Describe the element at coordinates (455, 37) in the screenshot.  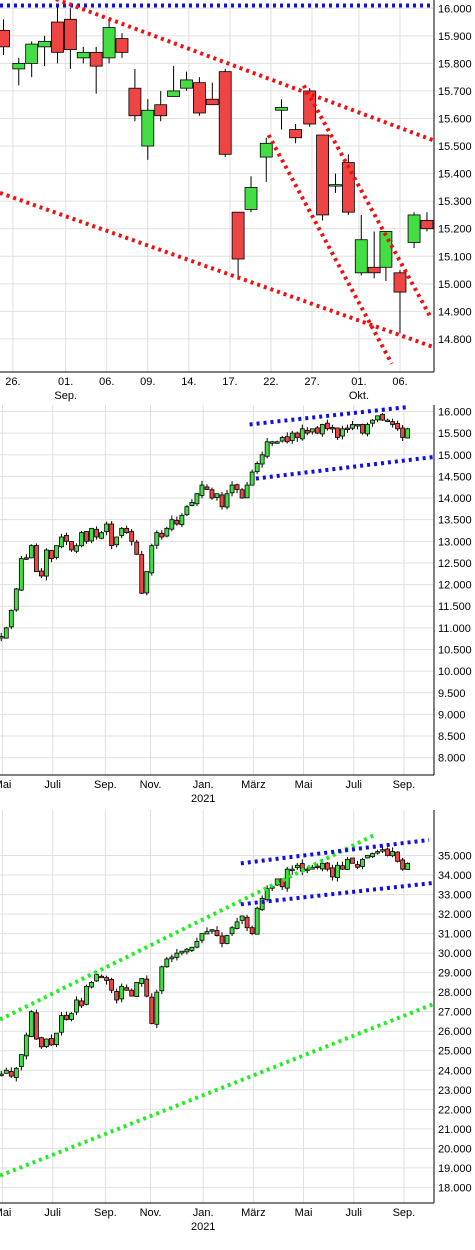
I see `y-tick-label: 15.900` at that location.